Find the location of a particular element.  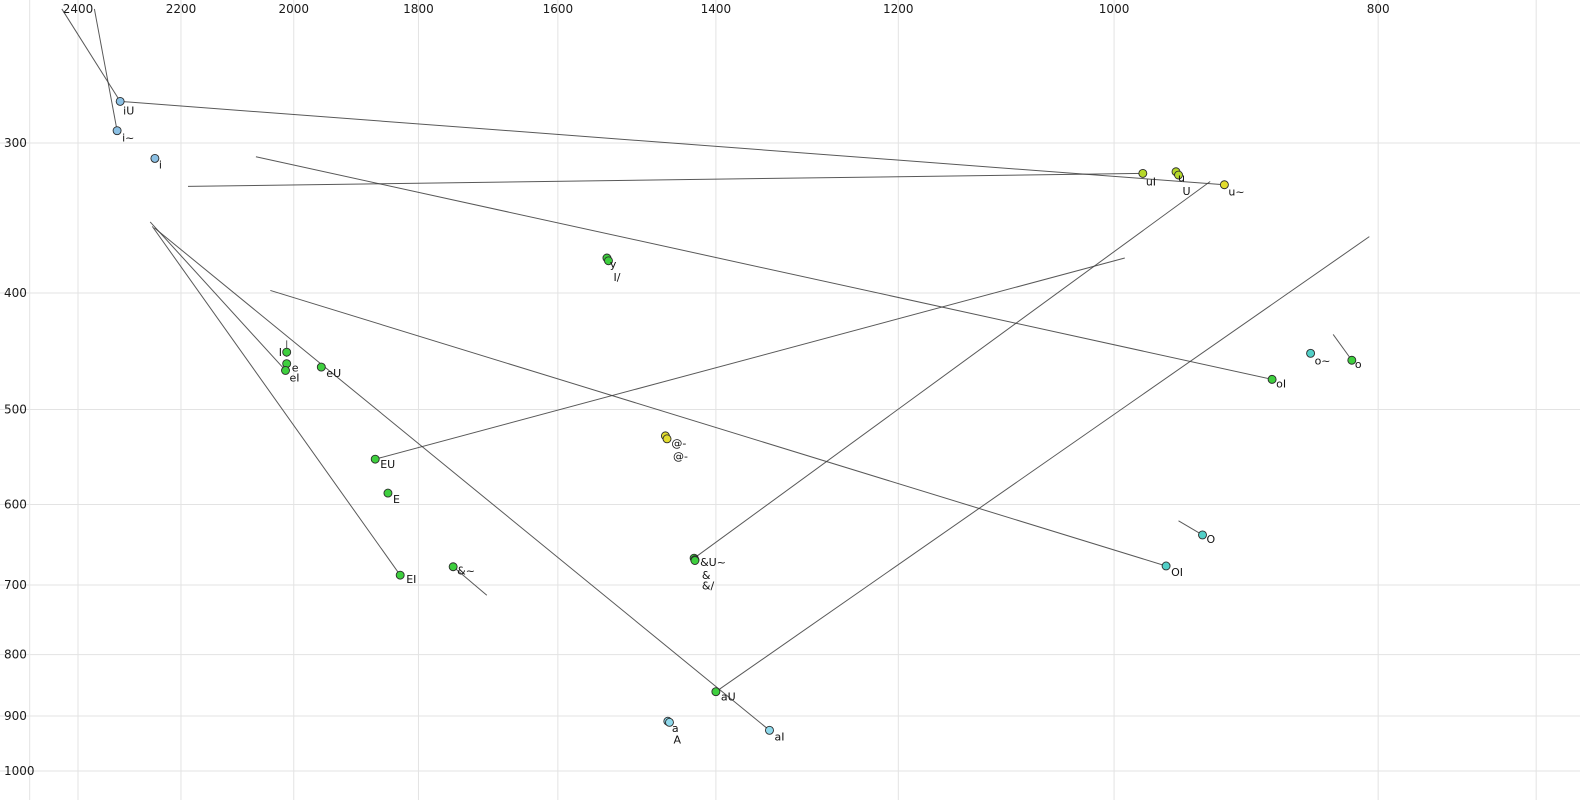

y-tick-label: 1000 is located at coordinates (19, 771).